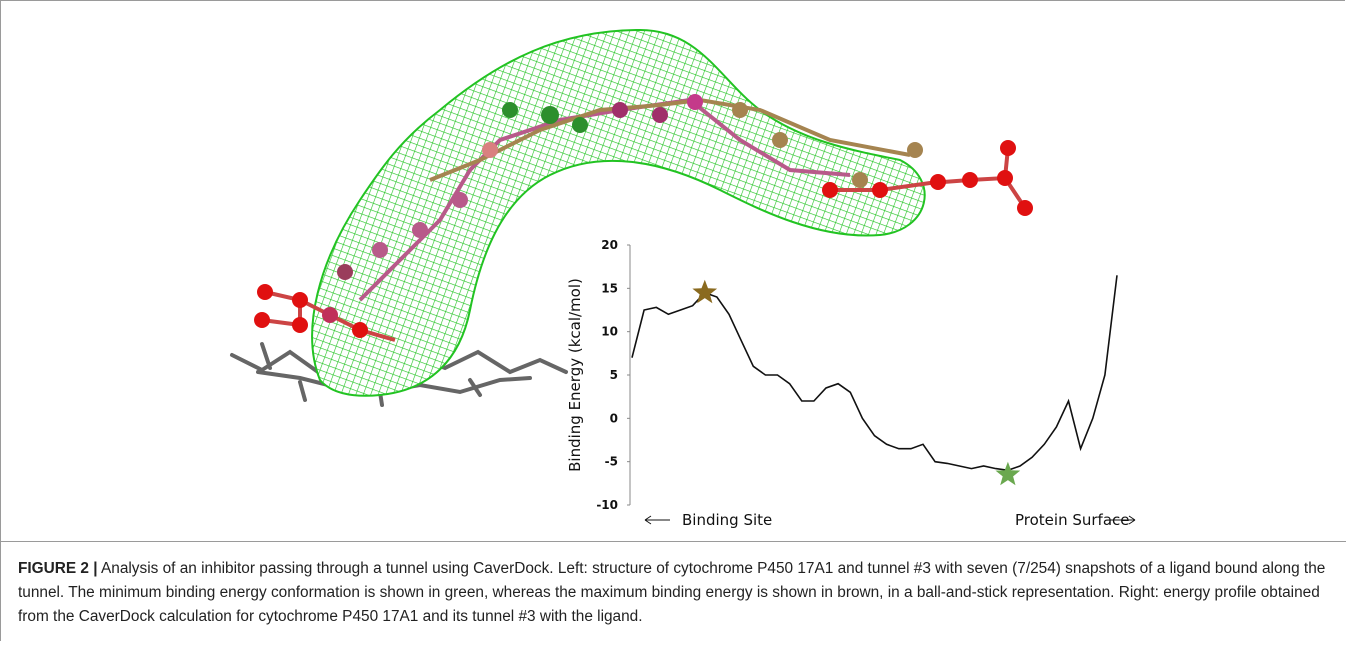 This screenshot has width=1346, height=645. Describe the element at coordinates (611, 462) in the screenshot. I see `y-tick-label: -5` at that location.